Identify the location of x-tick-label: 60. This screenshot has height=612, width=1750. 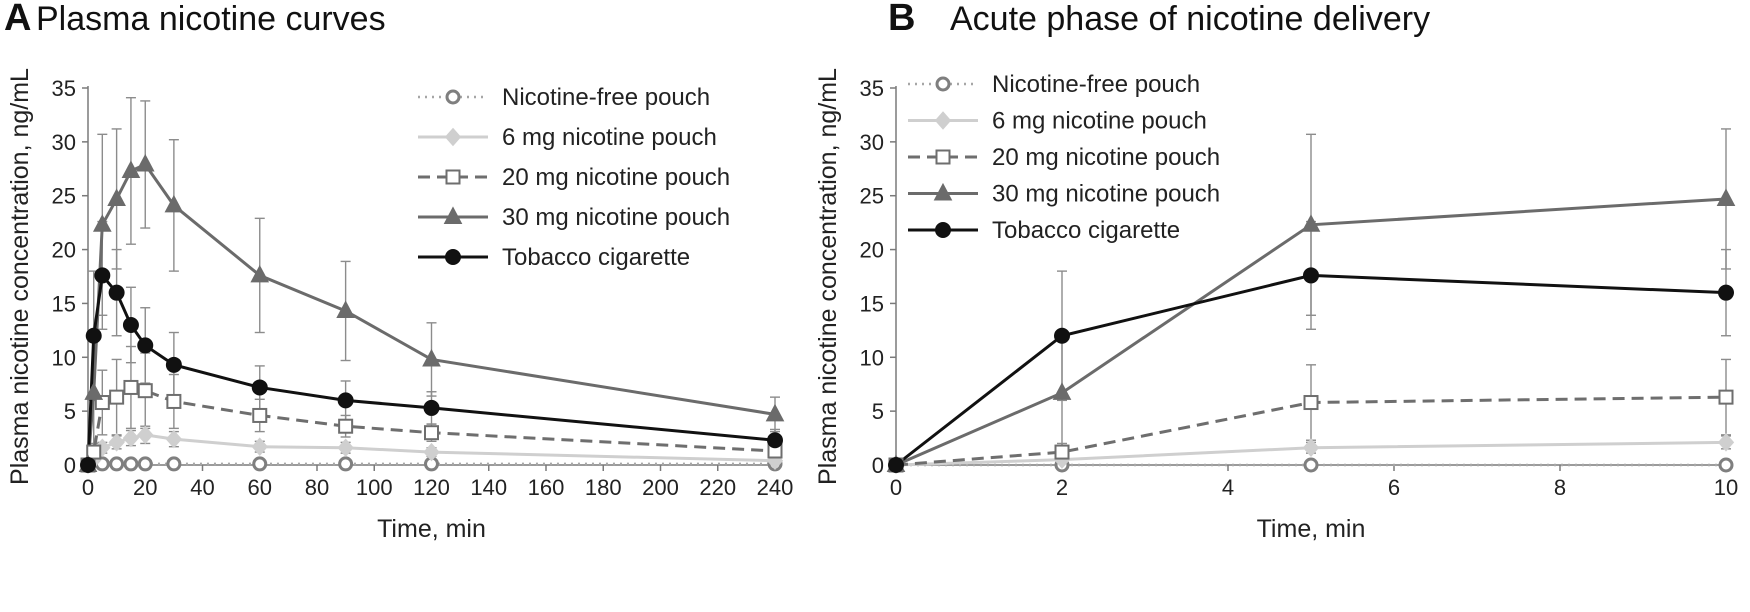
(260, 487).